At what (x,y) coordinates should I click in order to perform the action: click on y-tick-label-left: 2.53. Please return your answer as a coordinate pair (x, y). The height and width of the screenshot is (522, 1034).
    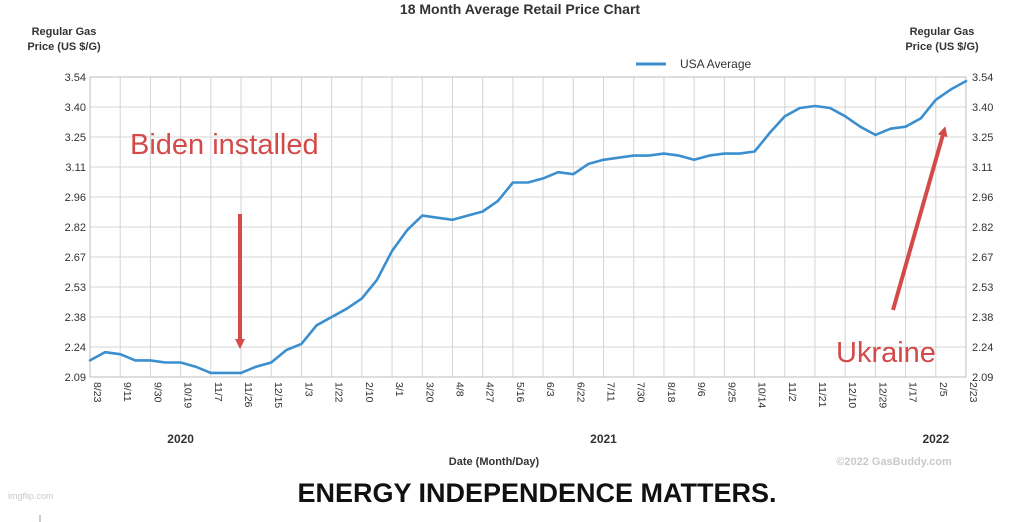
    Looking at the image, I should click on (75, 288).